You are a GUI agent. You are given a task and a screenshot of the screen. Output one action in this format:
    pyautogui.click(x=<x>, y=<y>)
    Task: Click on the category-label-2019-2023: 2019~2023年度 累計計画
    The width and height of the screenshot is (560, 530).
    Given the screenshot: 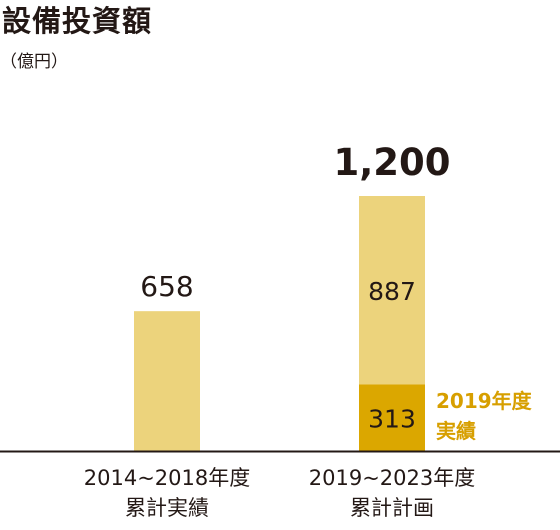 What is the action you would take?
    pyautogui.click(x=392, y=493)
    